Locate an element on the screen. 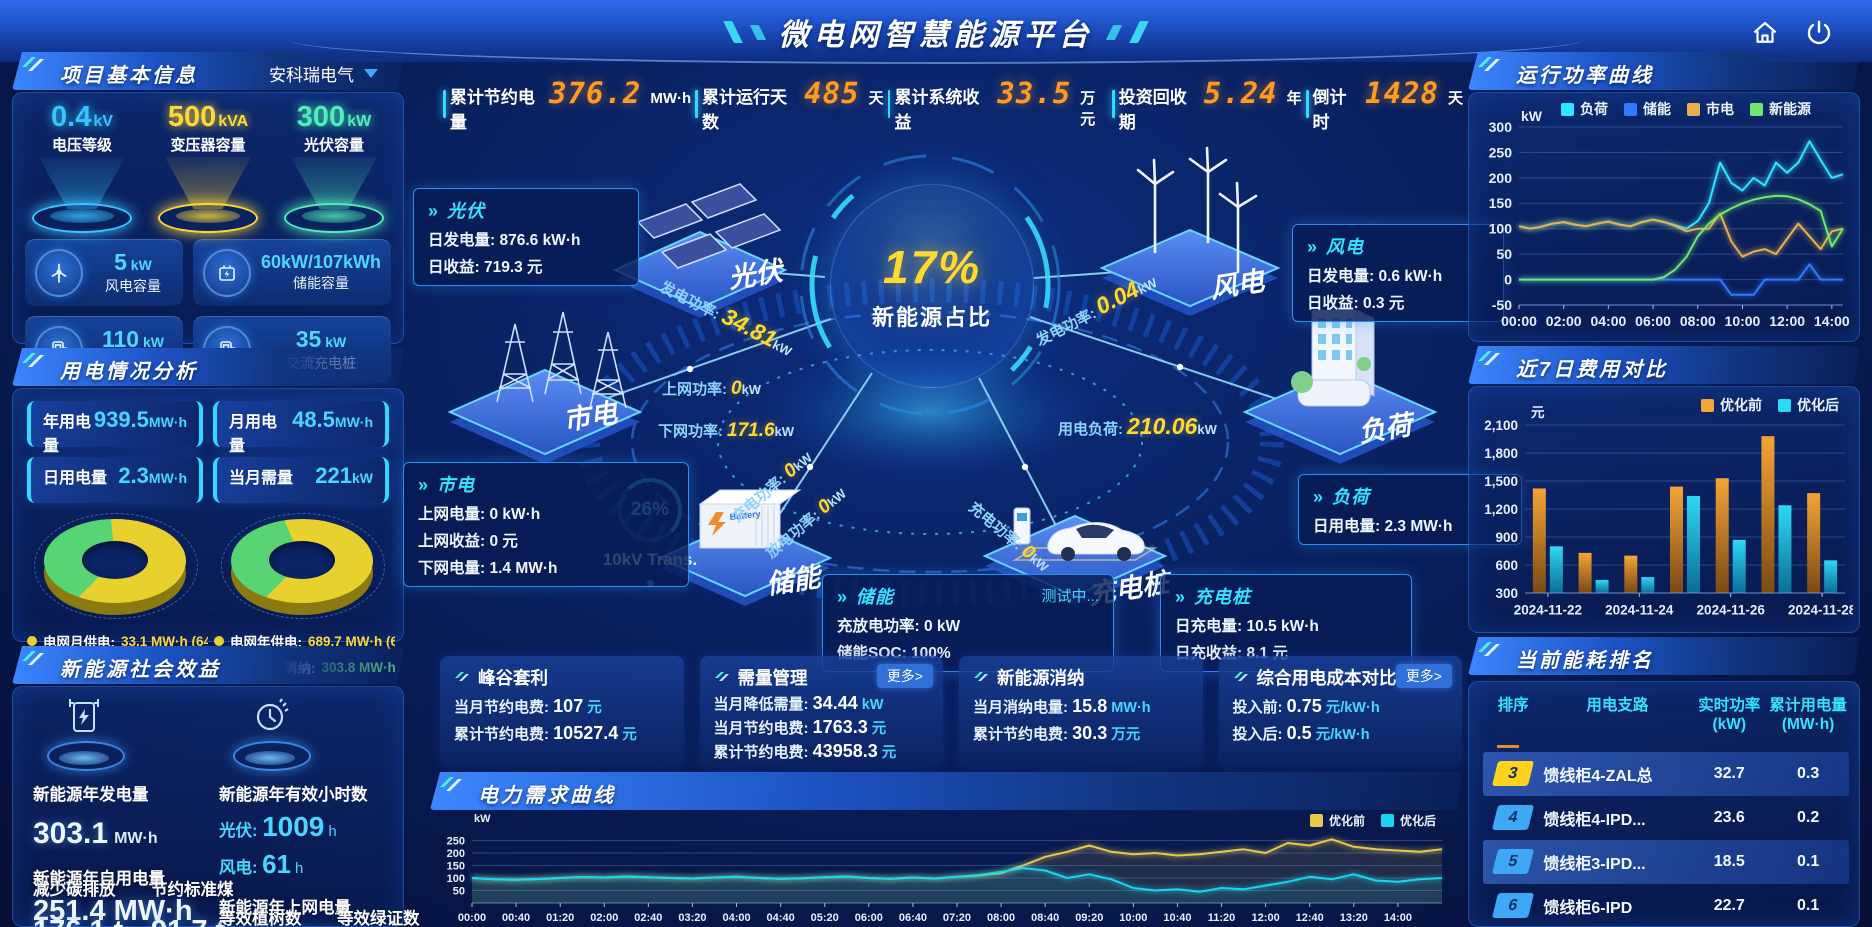 This screenshot has width=1872, height=927. benefit-overlap-values: 51.7 MW·h240棵303张 is located at coordinates (308, 925).